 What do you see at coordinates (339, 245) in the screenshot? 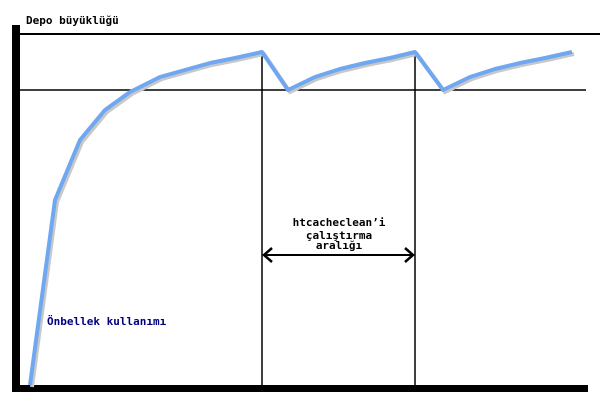
I see `interval-label-line-3: aralığı` at bounding box center [339, 245].